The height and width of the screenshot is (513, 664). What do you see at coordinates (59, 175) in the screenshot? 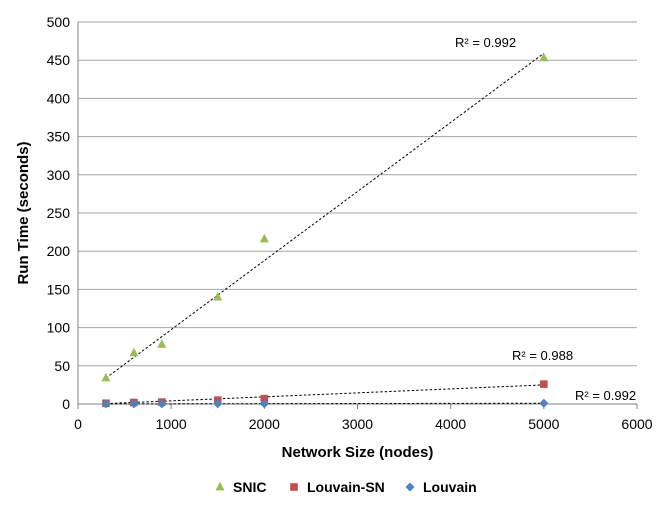
I see `y-tick-label: 300` at bounding box center [59, 175].